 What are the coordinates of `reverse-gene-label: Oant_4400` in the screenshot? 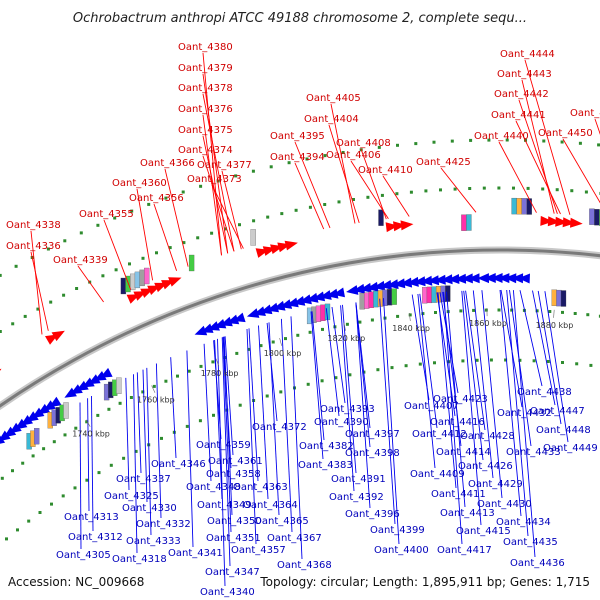 It's located at (401, 550).